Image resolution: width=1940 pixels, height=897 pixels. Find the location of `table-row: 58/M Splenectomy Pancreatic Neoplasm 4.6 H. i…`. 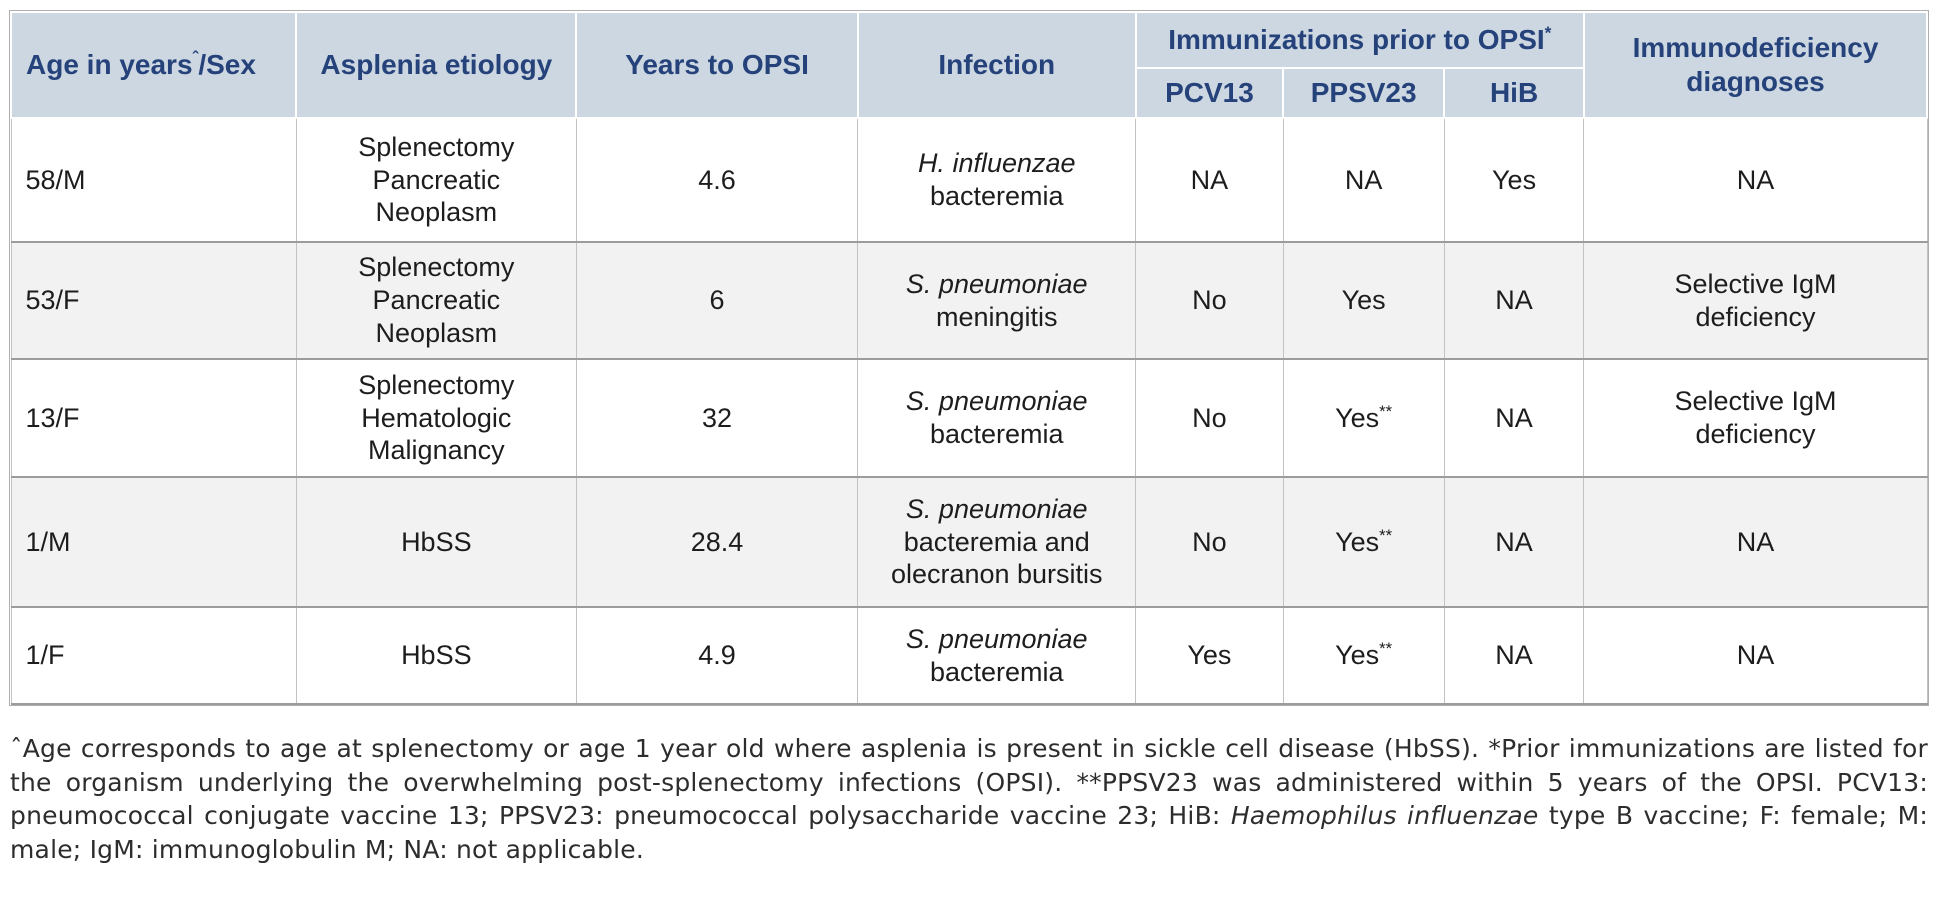

table-row: 58/M Splenectomy Pancreatic Neoplasm 4.6 H. i… is located at coordinates (969, 180).